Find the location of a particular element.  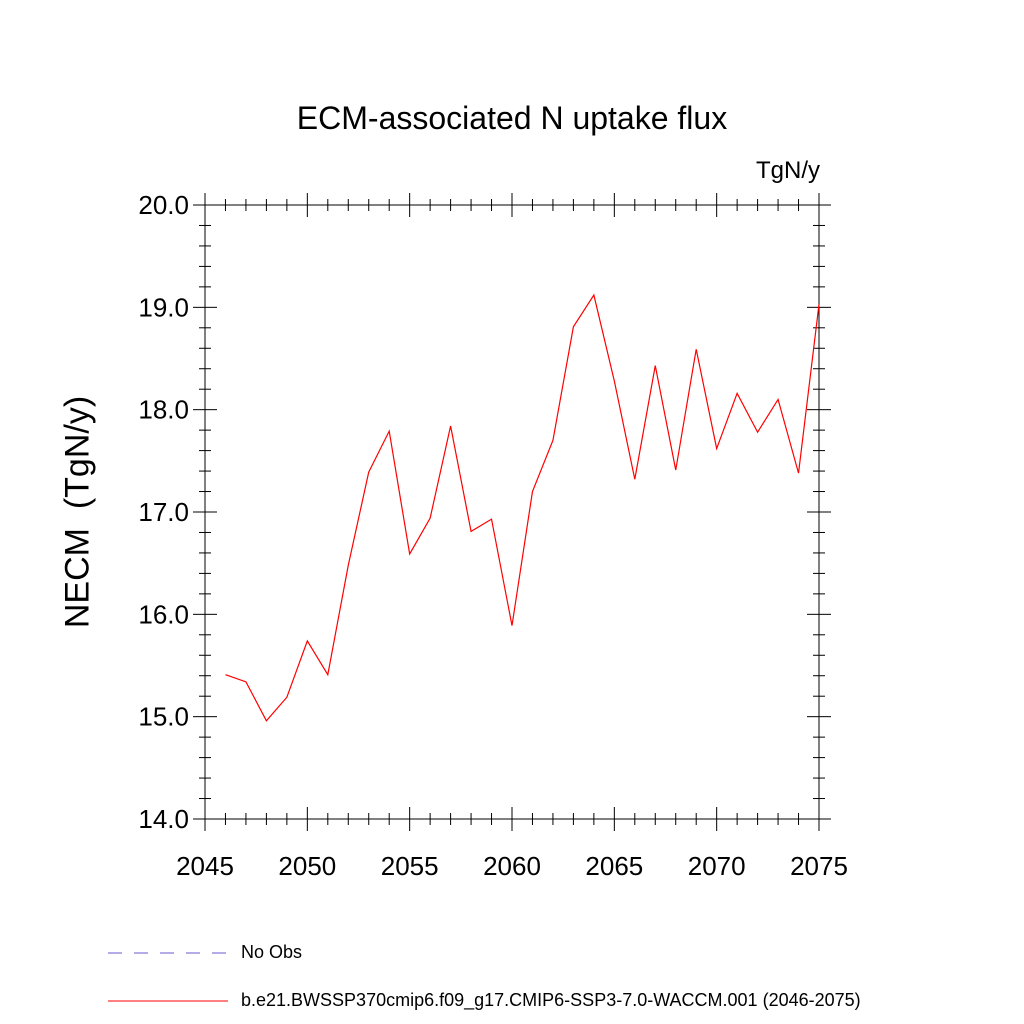

x-tick-label: 2050 is located at coordinates (307, 866).